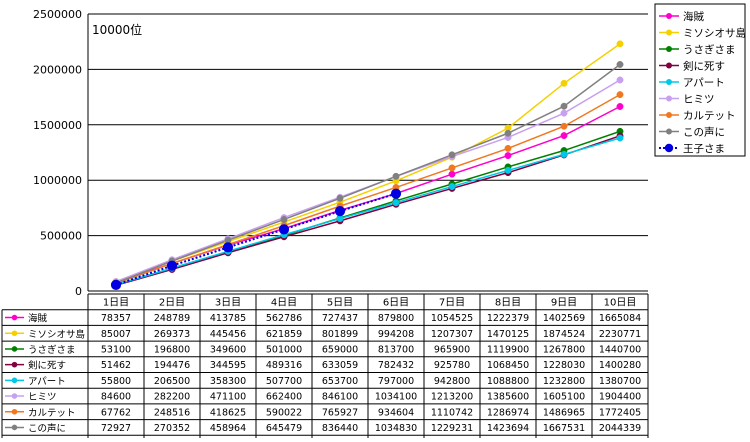 The image size is (750, 442). I want to click on data-label: 85007, so click(116, 334).